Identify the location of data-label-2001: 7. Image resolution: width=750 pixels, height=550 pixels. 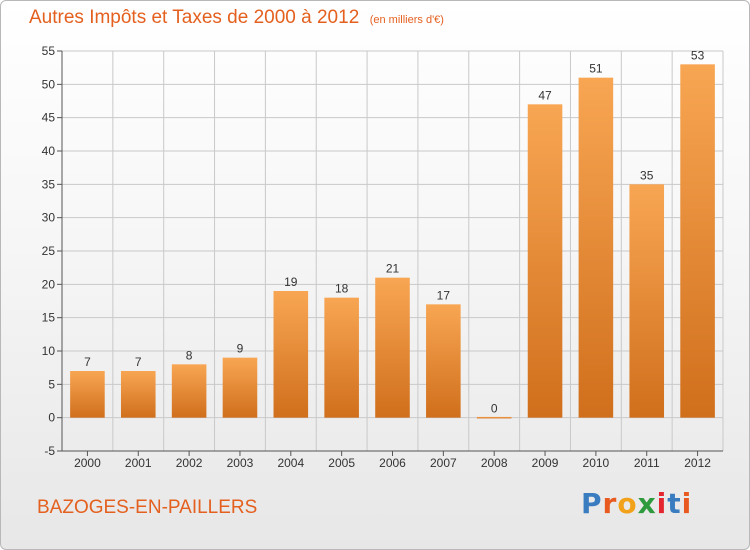
(138, 362).